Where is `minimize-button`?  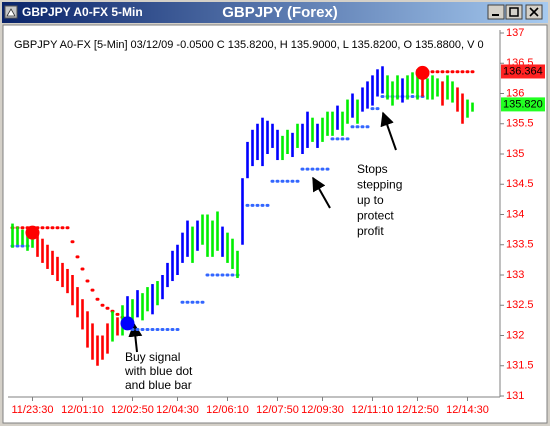 minimize-button is located at coordinates (496, 12).